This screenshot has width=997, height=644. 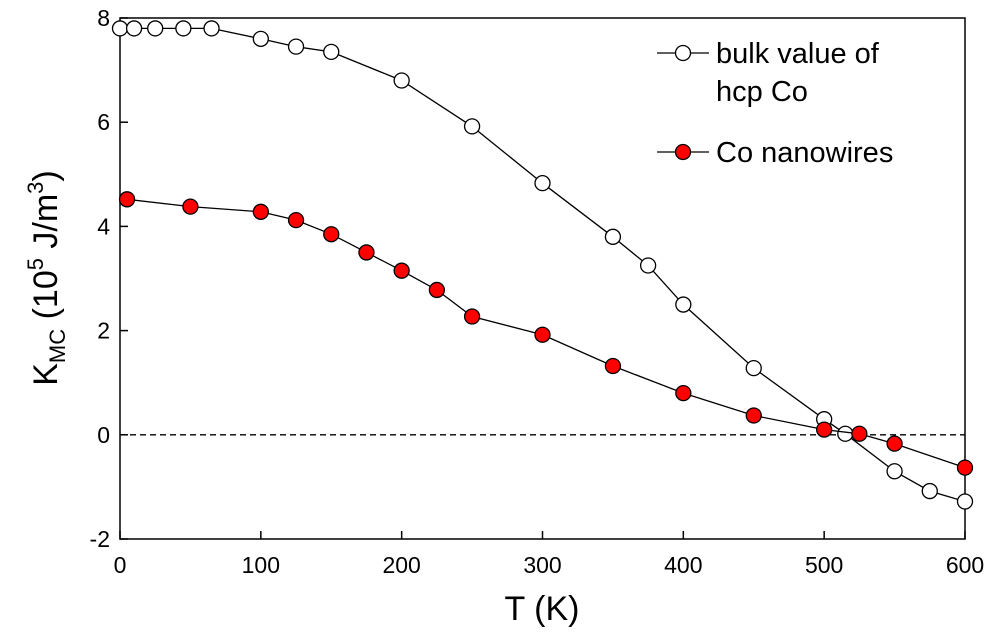 What do you see at coordinates (103, 18) in the screenshot?
I see `y-tick-label: 8` at bounding box center [103, 18].